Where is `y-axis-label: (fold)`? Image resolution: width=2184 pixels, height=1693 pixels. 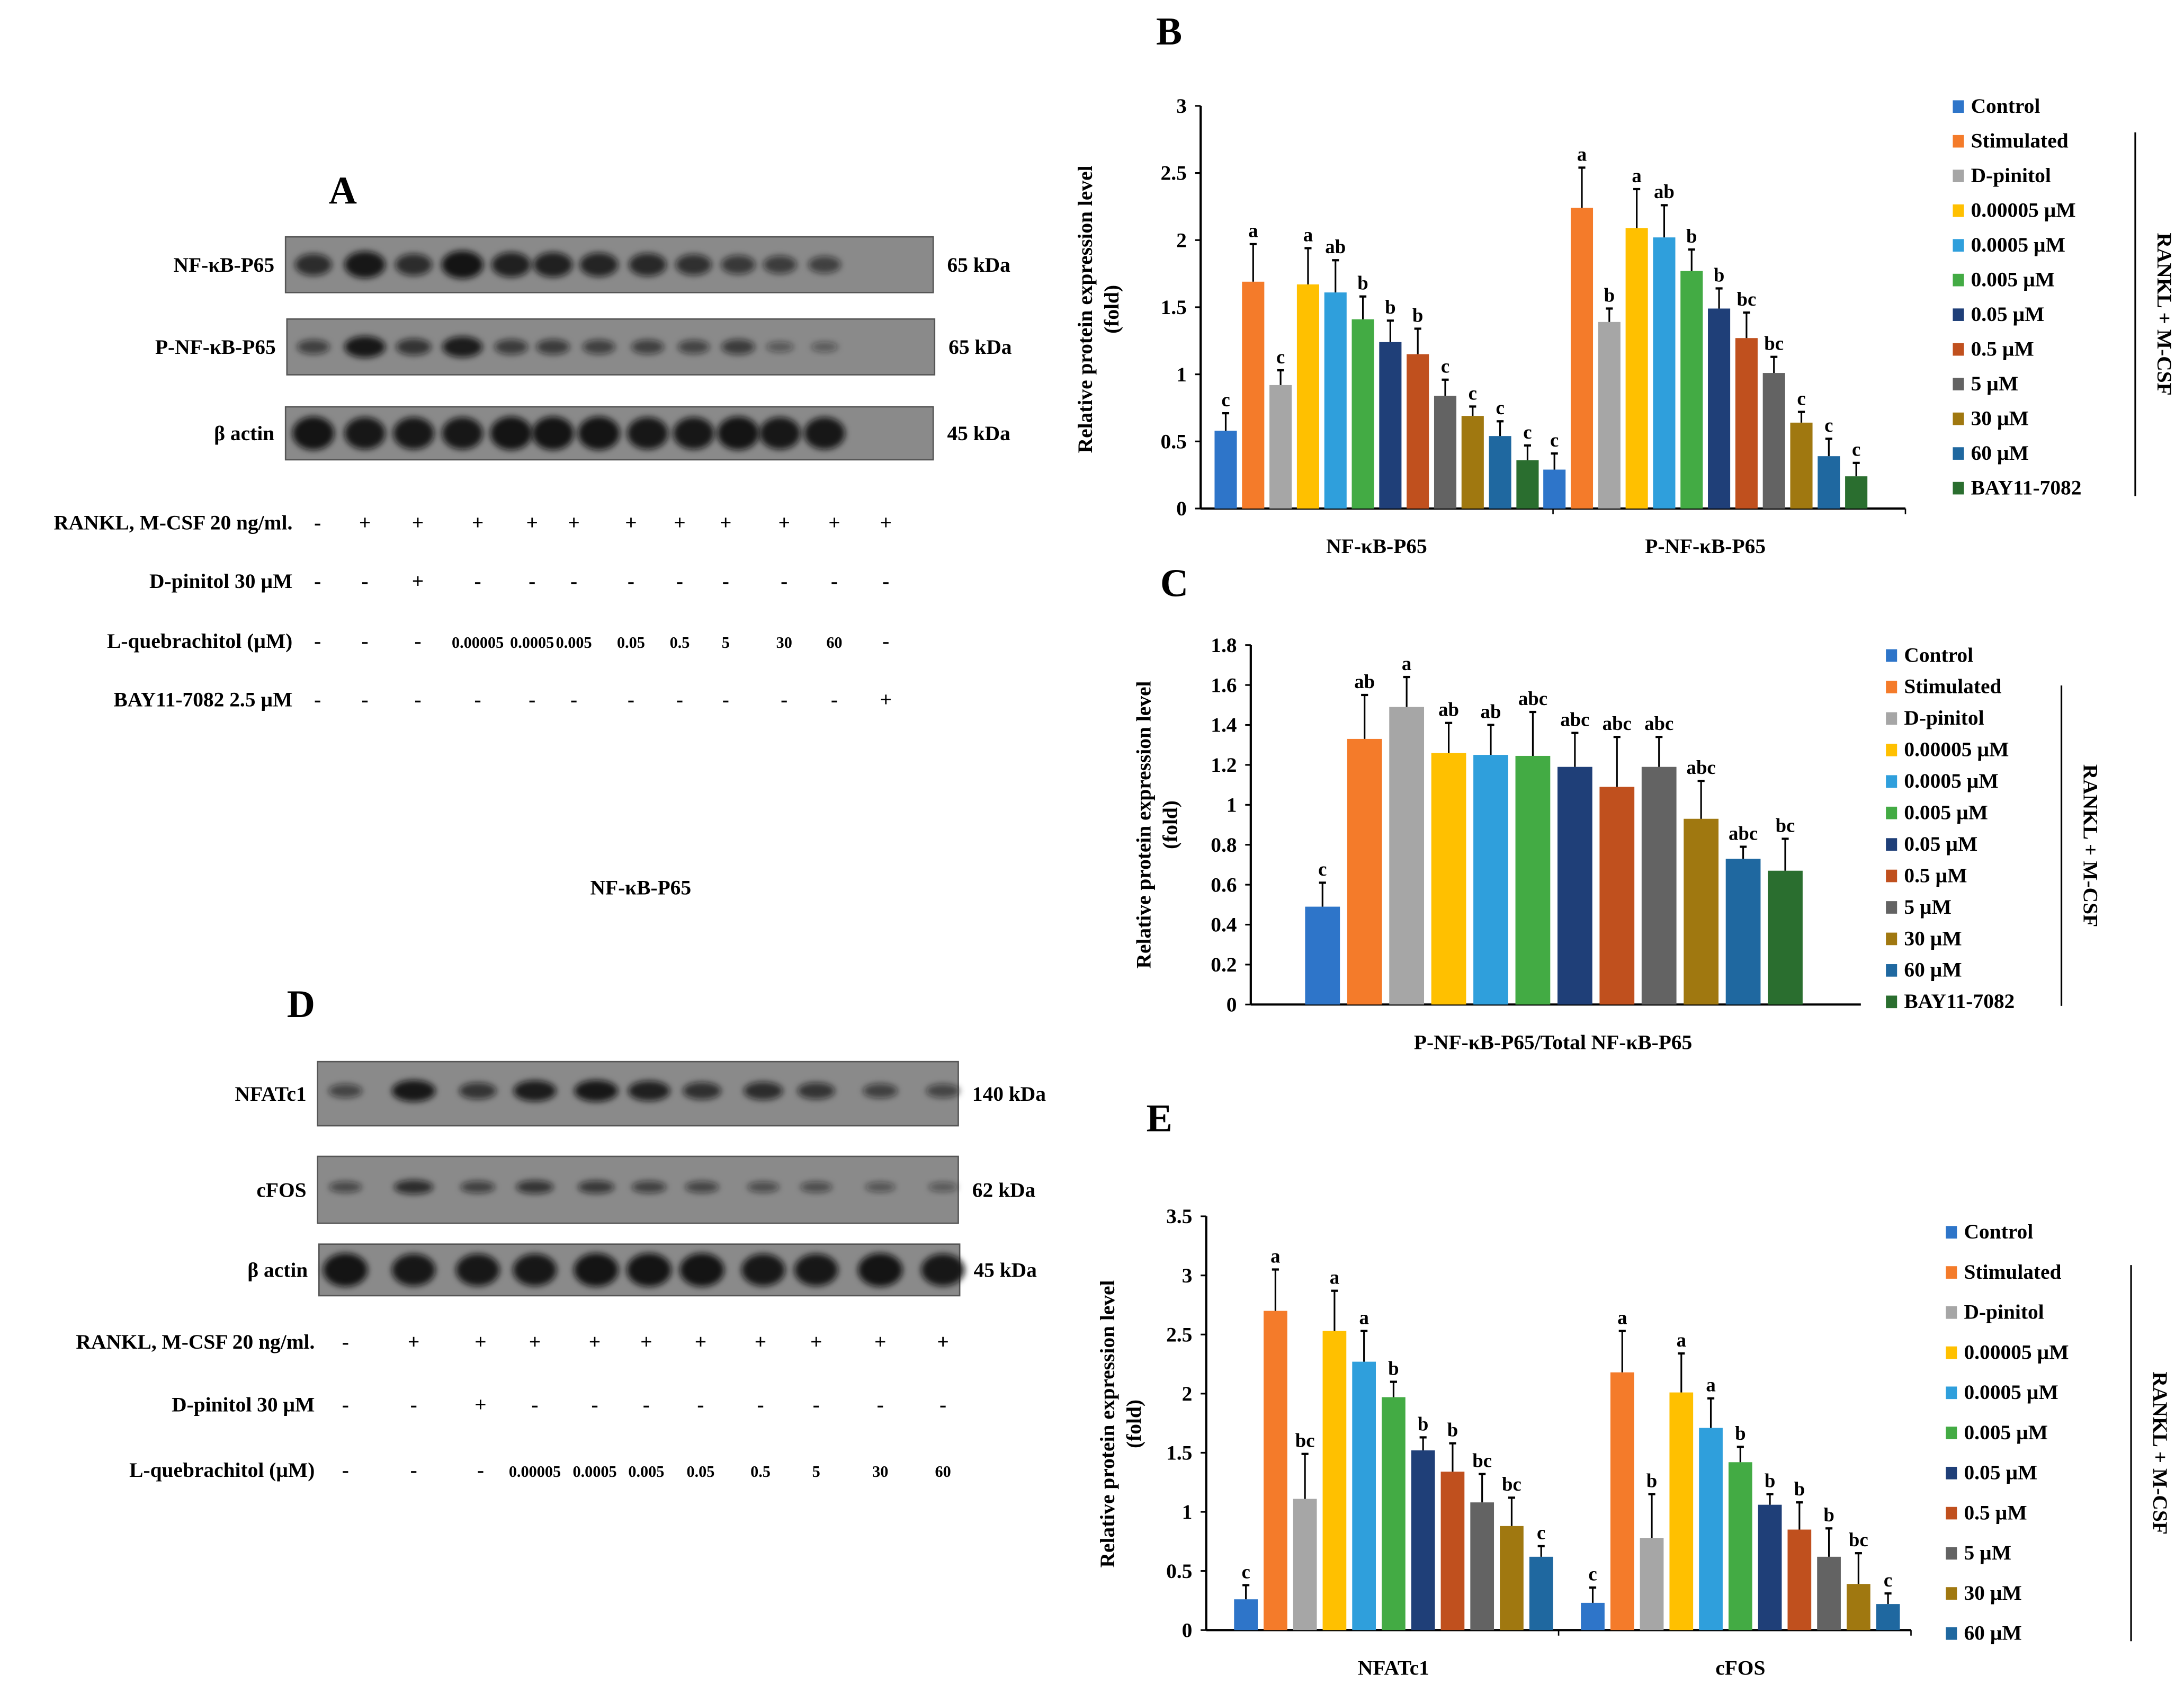 y-axis-label: (fold) is located at coordinates (1111, 309).